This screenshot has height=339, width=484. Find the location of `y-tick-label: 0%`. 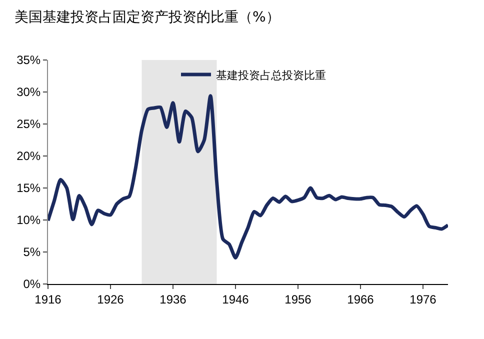

y-tick-label: 0% is located at coordinates (32, 284).